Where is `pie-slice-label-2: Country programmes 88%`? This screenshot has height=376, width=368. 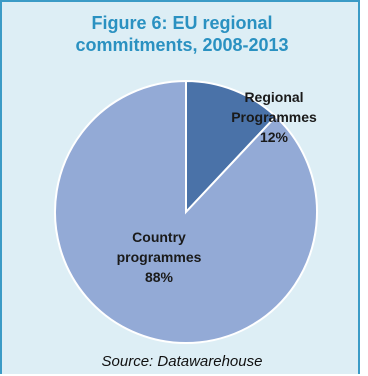
pie-slice-label-2: Country programmes 88% is located at coordinates (159, 257).